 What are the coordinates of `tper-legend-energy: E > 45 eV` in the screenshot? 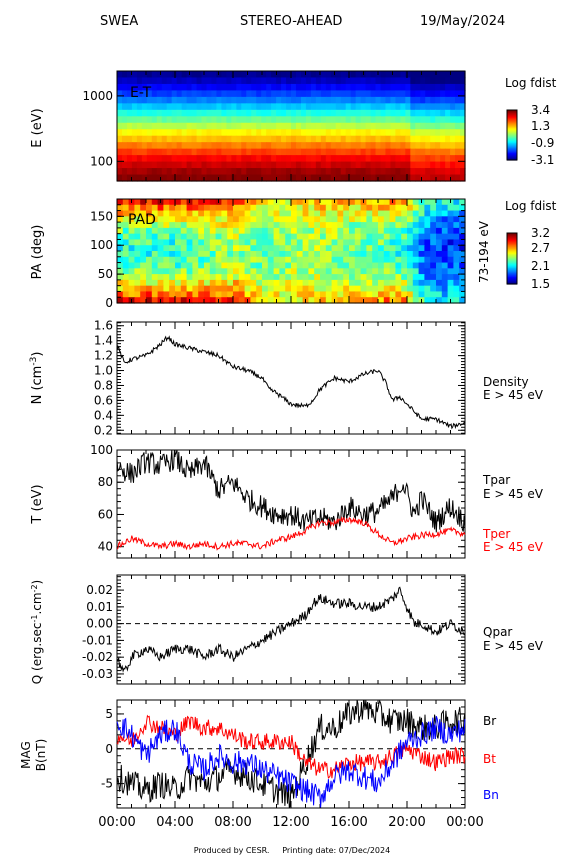 It's located at (513, 547).